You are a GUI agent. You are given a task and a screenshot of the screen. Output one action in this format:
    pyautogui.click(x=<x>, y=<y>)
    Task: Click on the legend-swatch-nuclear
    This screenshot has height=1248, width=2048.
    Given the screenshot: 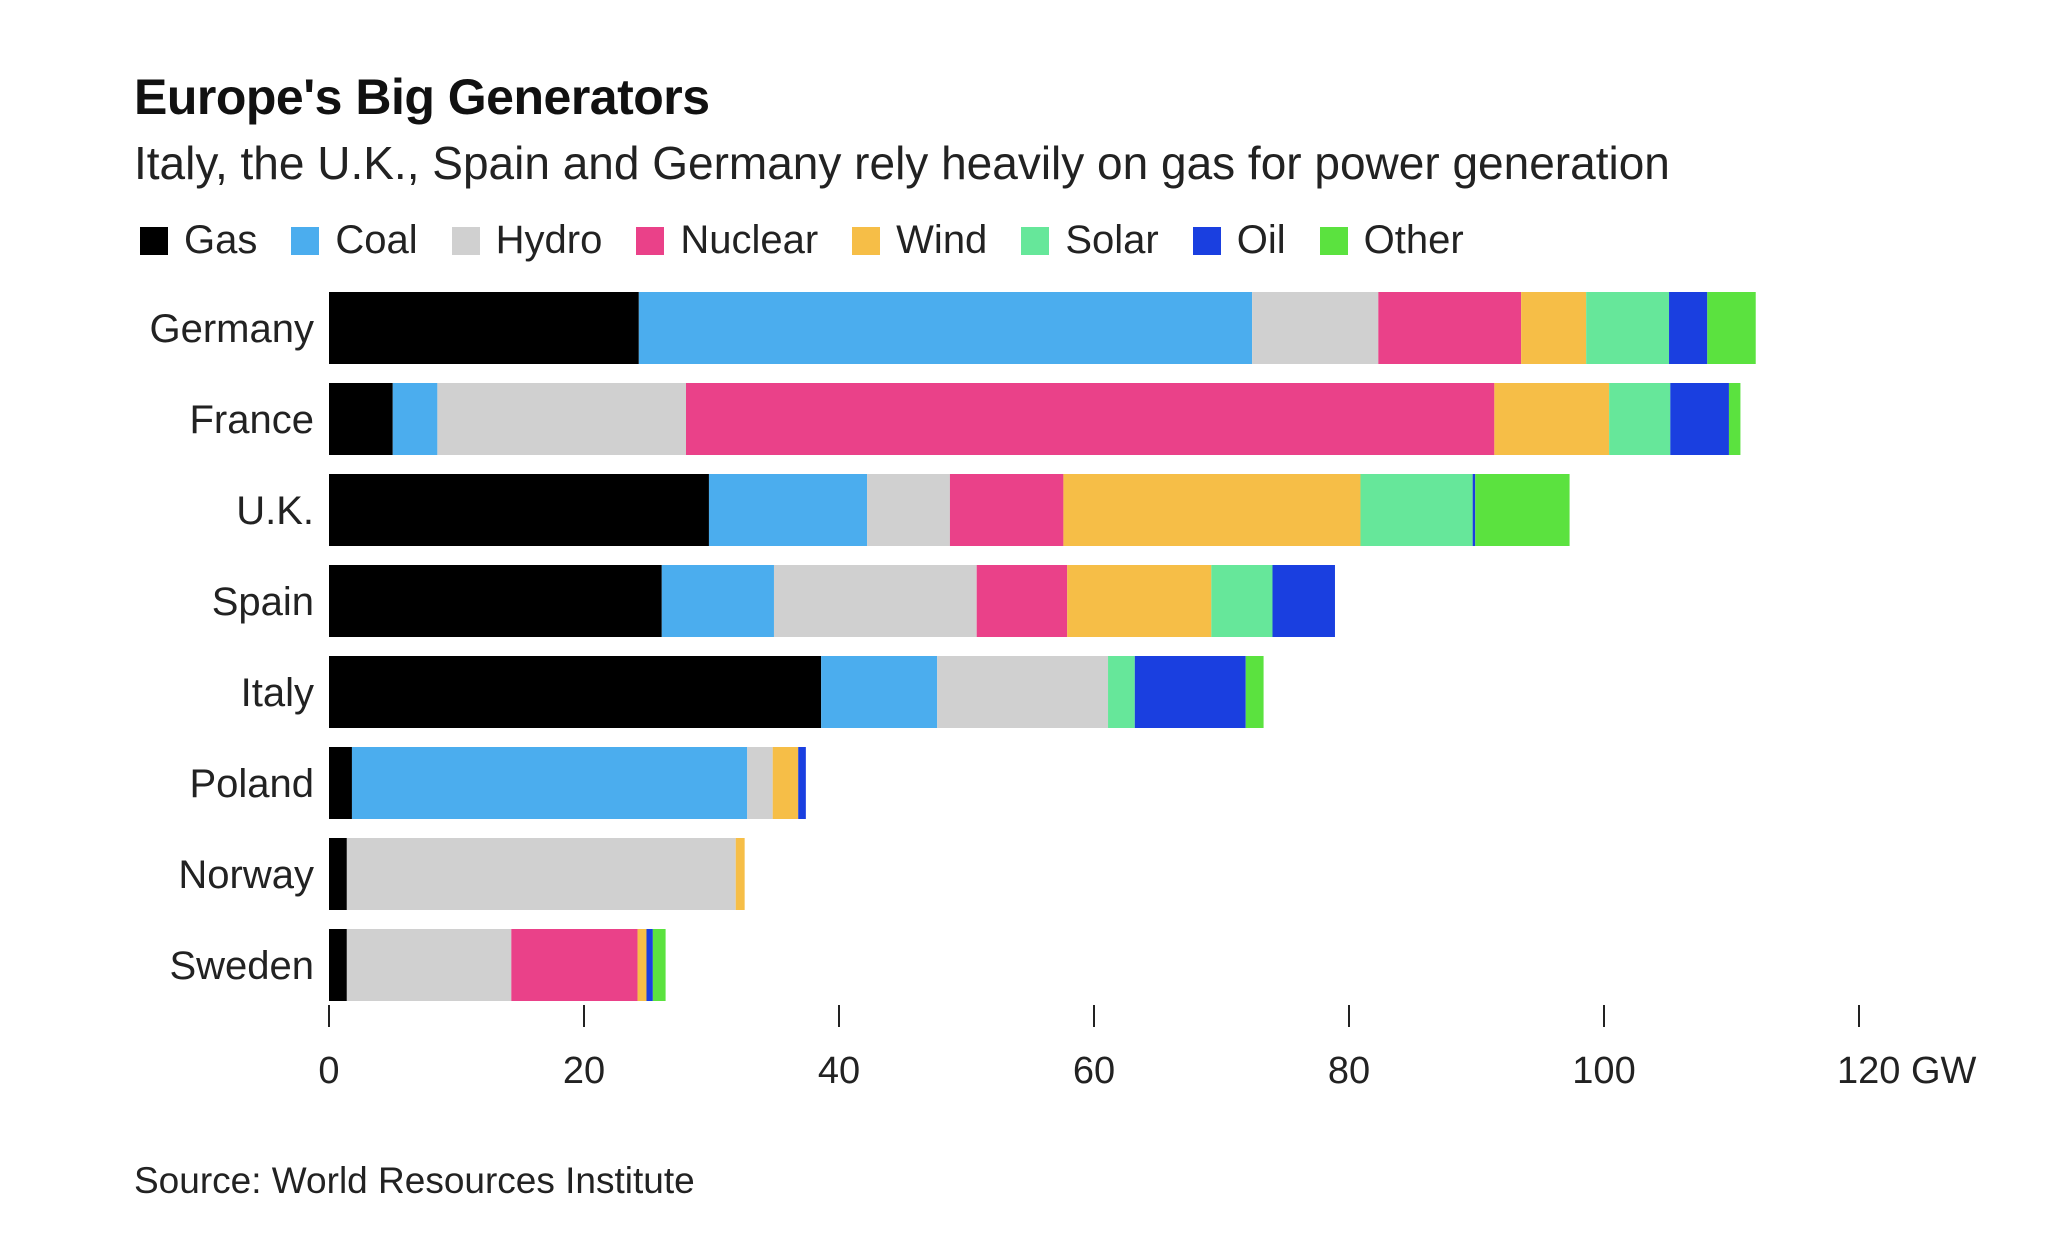 What is the action you would take?
    pyautogui.click(x=650, y=240)
    